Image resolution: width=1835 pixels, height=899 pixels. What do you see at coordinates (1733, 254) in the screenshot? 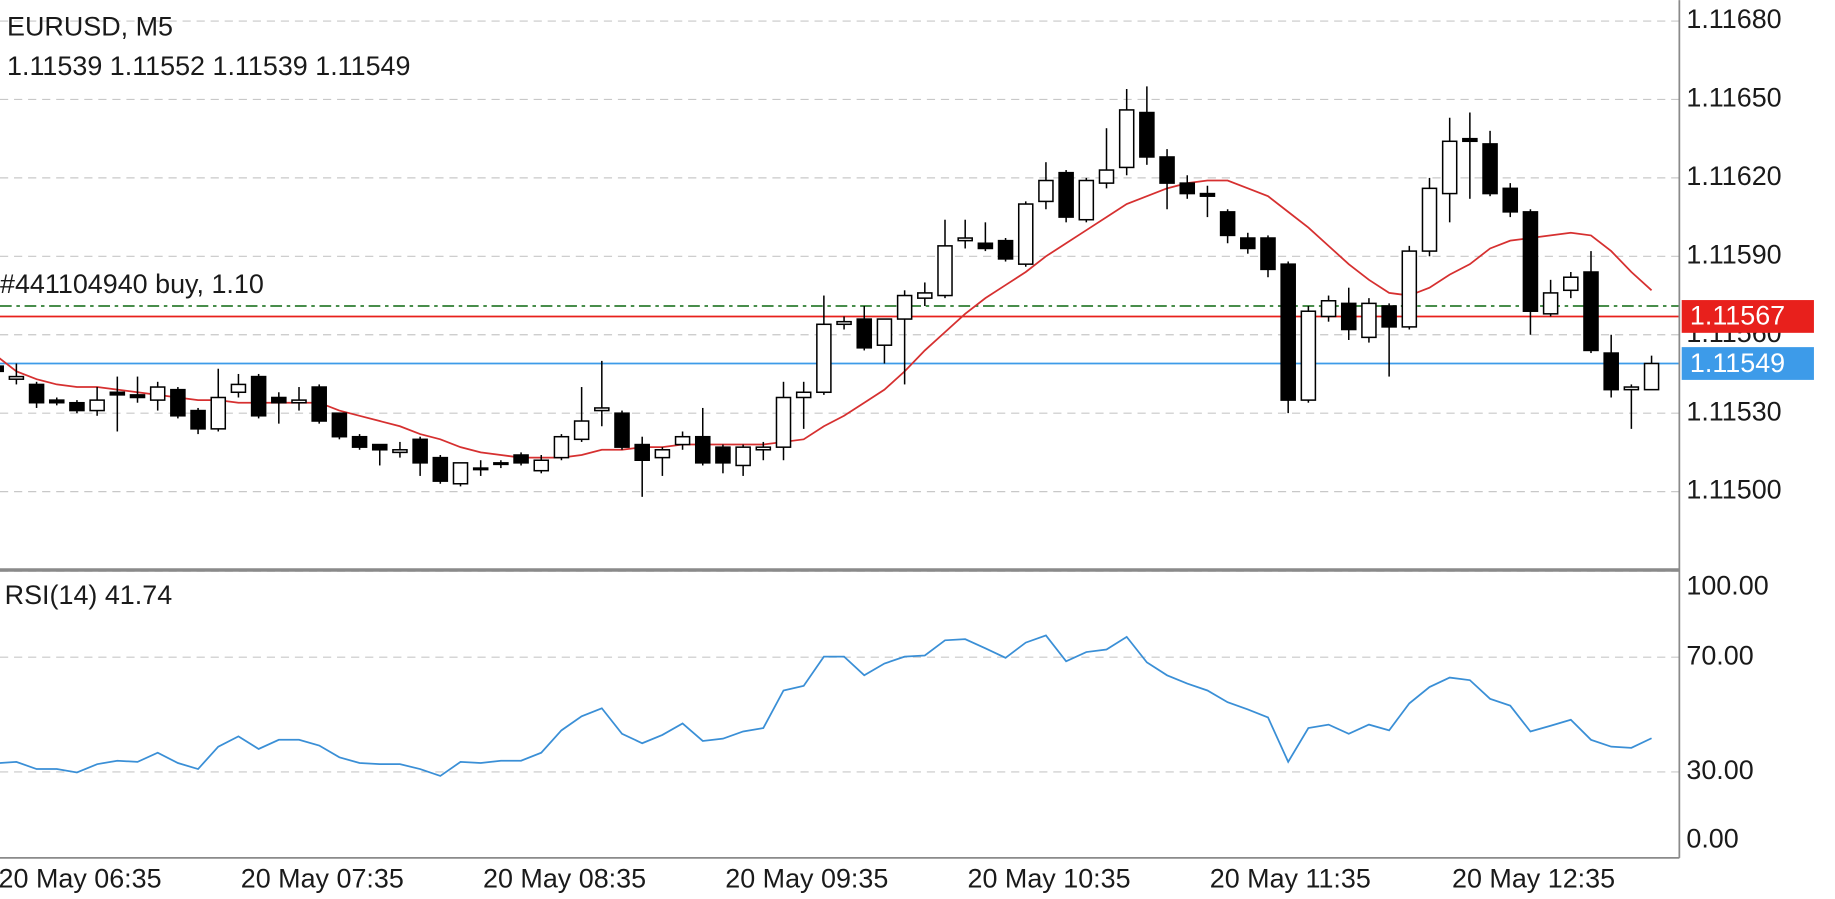
I see `y-tick-label: 1.11590` at bounding box center [1733, 254].